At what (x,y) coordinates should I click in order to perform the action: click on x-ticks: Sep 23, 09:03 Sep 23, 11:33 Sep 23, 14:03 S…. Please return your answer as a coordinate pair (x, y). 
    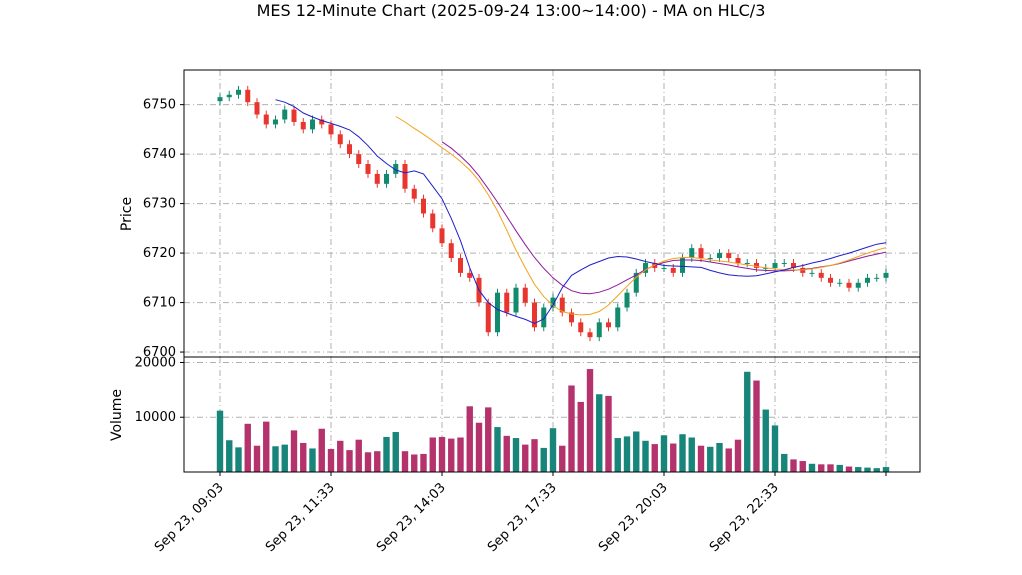
    Looking at the image, I should click on (519, 513).